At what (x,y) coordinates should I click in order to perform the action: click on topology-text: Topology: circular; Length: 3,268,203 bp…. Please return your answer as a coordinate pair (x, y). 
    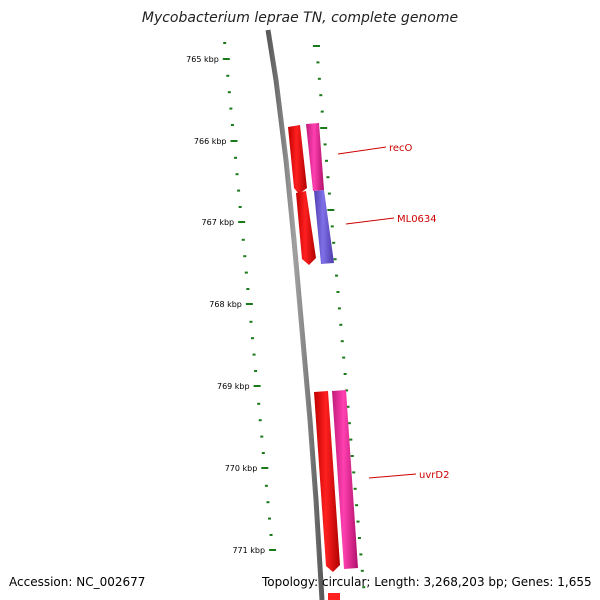
    Looking at the image, I should click on (427, 582).